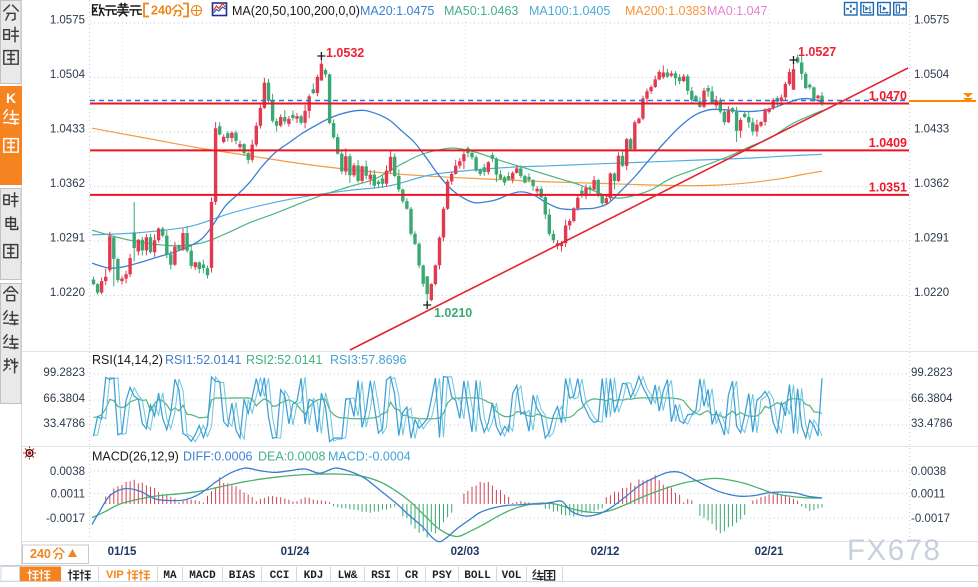  I want to click on svg-text: 1.0409, so click(888, 143).